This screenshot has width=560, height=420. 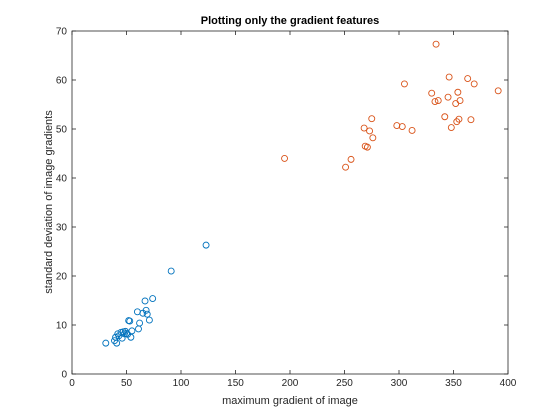 What do you see at coordinates (62, 326) in the screenshot?
I see `y-tick-label: 10` at bounding box center [62, 326].